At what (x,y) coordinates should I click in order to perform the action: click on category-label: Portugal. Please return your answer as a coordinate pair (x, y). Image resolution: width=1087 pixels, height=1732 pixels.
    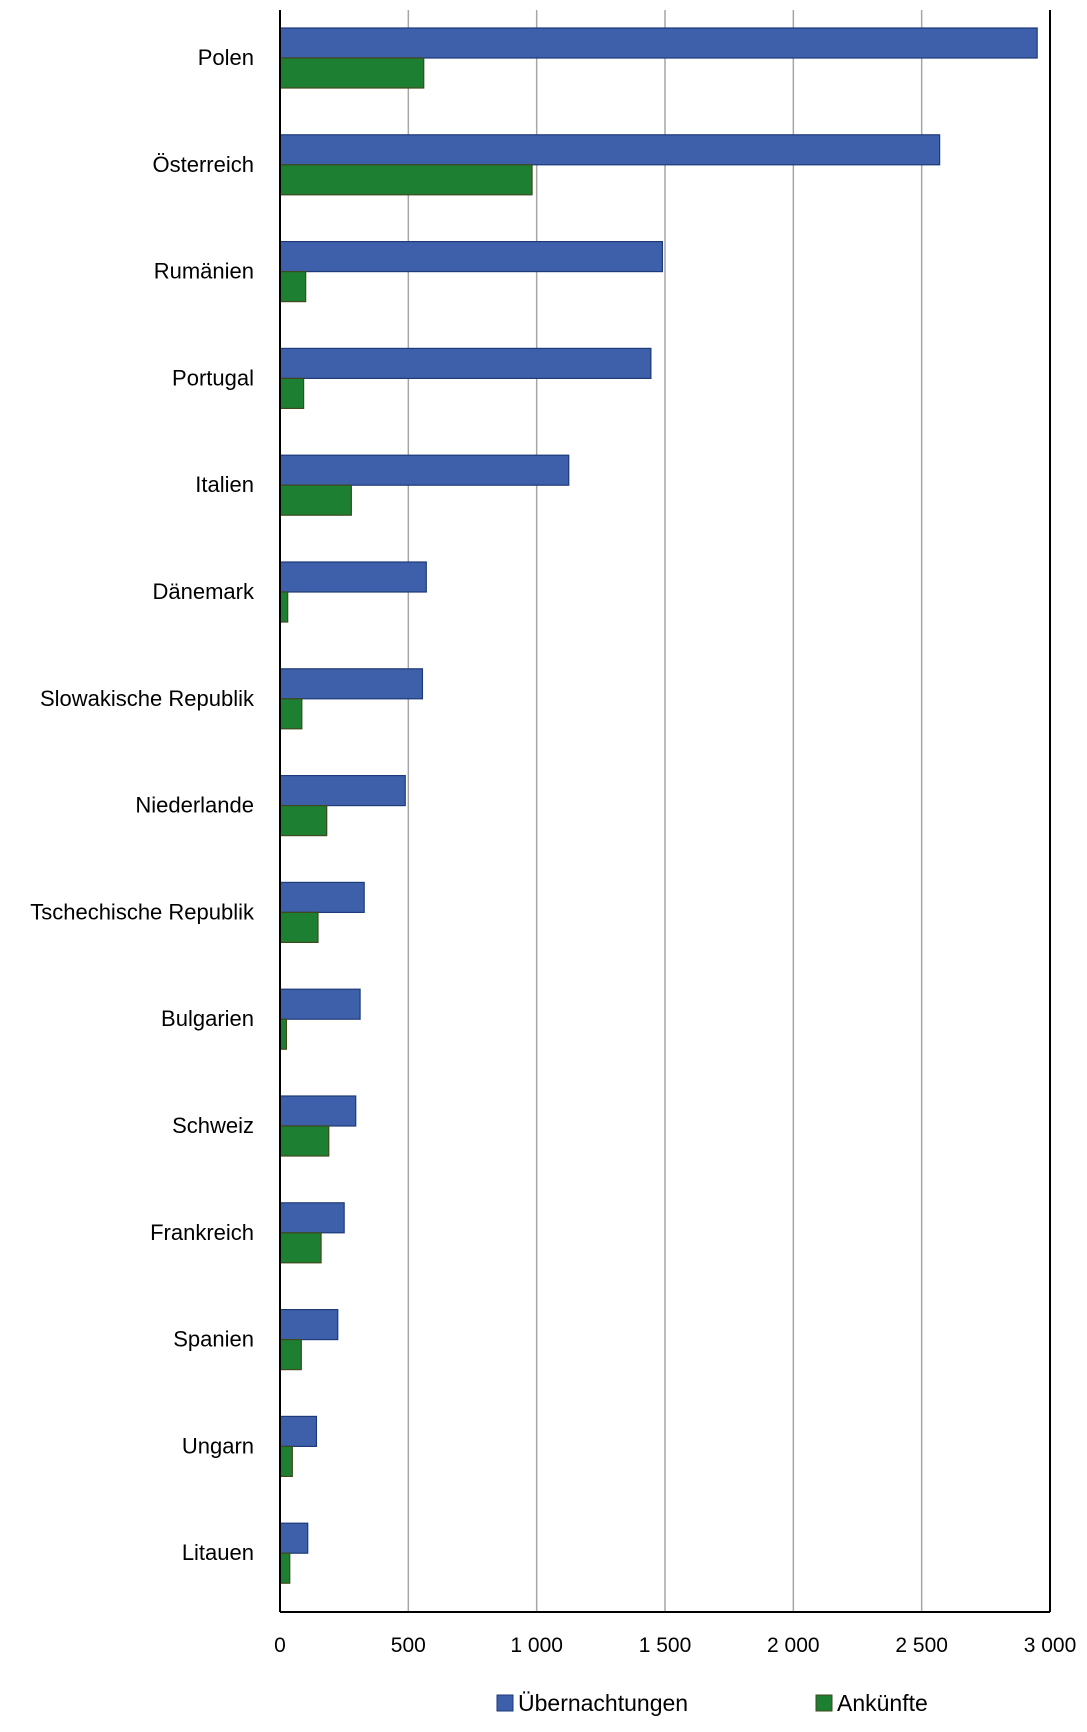
    Looking at the image, I should click on (213, 377).